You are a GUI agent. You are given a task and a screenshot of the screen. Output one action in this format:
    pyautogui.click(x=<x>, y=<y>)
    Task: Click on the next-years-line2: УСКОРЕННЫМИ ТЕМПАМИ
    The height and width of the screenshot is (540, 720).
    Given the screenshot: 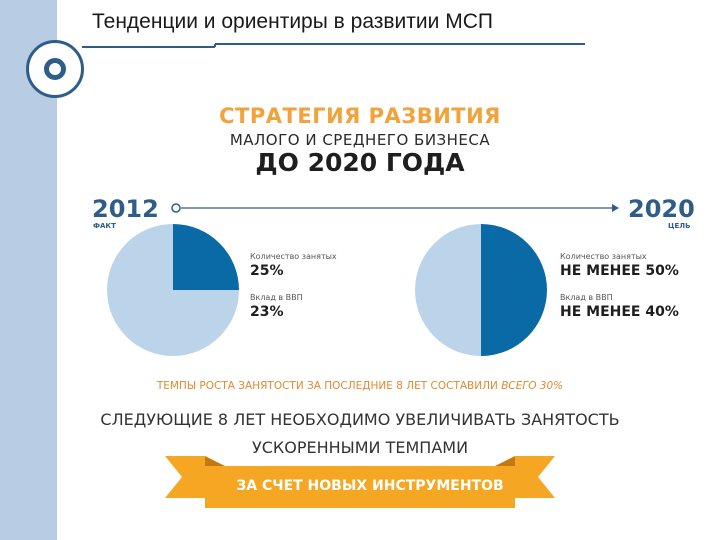 What is the action you would take?
    pyautogui.click(x=360, y=447)
    